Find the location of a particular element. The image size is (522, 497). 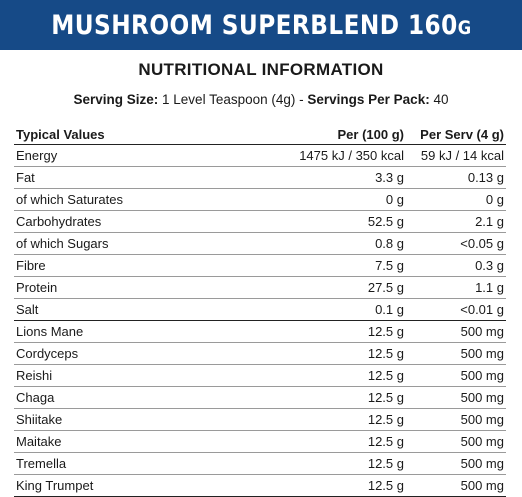

table-row: of which Sugars 0.8 g <0.05 g is located at coordinates (260, 243).